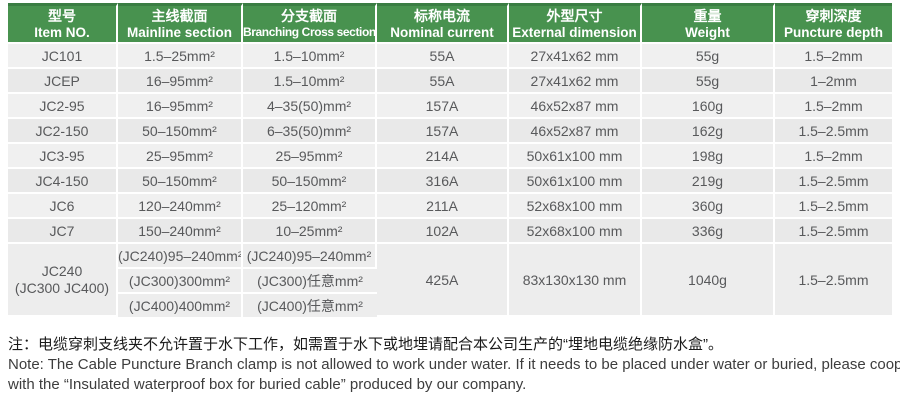  Describe the element at coordinates (443, 181) in the screenshot. I see `cell-current: 316A` at that location.